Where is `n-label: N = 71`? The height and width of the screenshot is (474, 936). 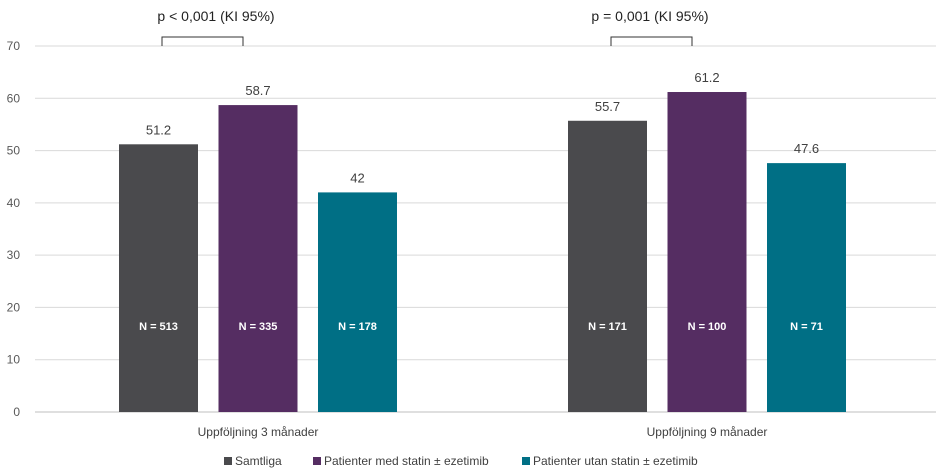
n-label: N = 71 is located at coordinates (806, 327).